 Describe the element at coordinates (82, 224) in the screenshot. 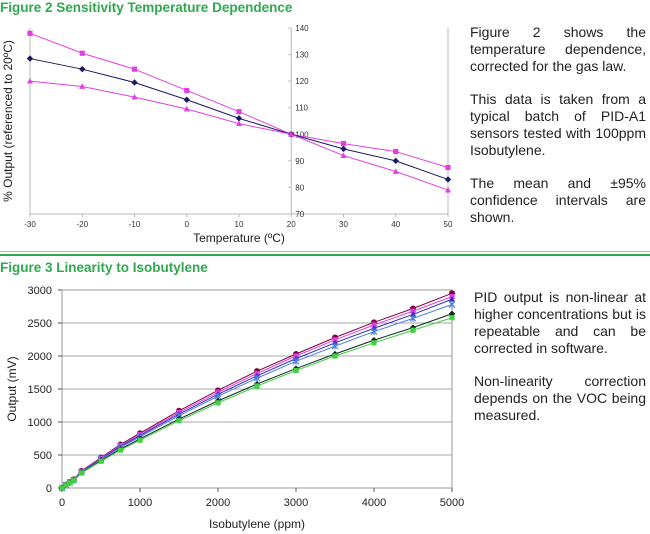

I see `x-tick-label: -20` at that location.